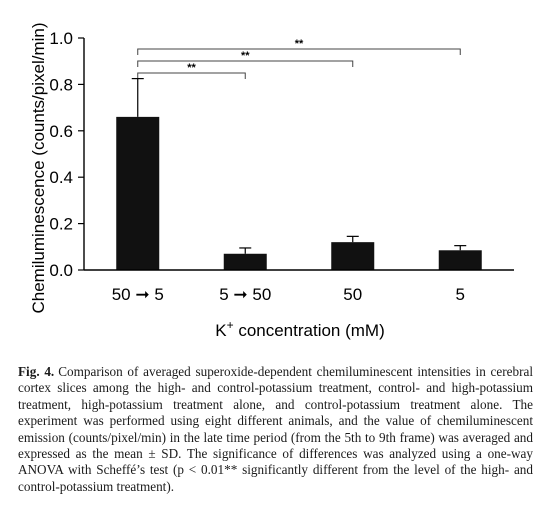  Describe the element at coordinates (36, 371) in the screenshot. I see `caption-label: Fig. 4.` at that location.